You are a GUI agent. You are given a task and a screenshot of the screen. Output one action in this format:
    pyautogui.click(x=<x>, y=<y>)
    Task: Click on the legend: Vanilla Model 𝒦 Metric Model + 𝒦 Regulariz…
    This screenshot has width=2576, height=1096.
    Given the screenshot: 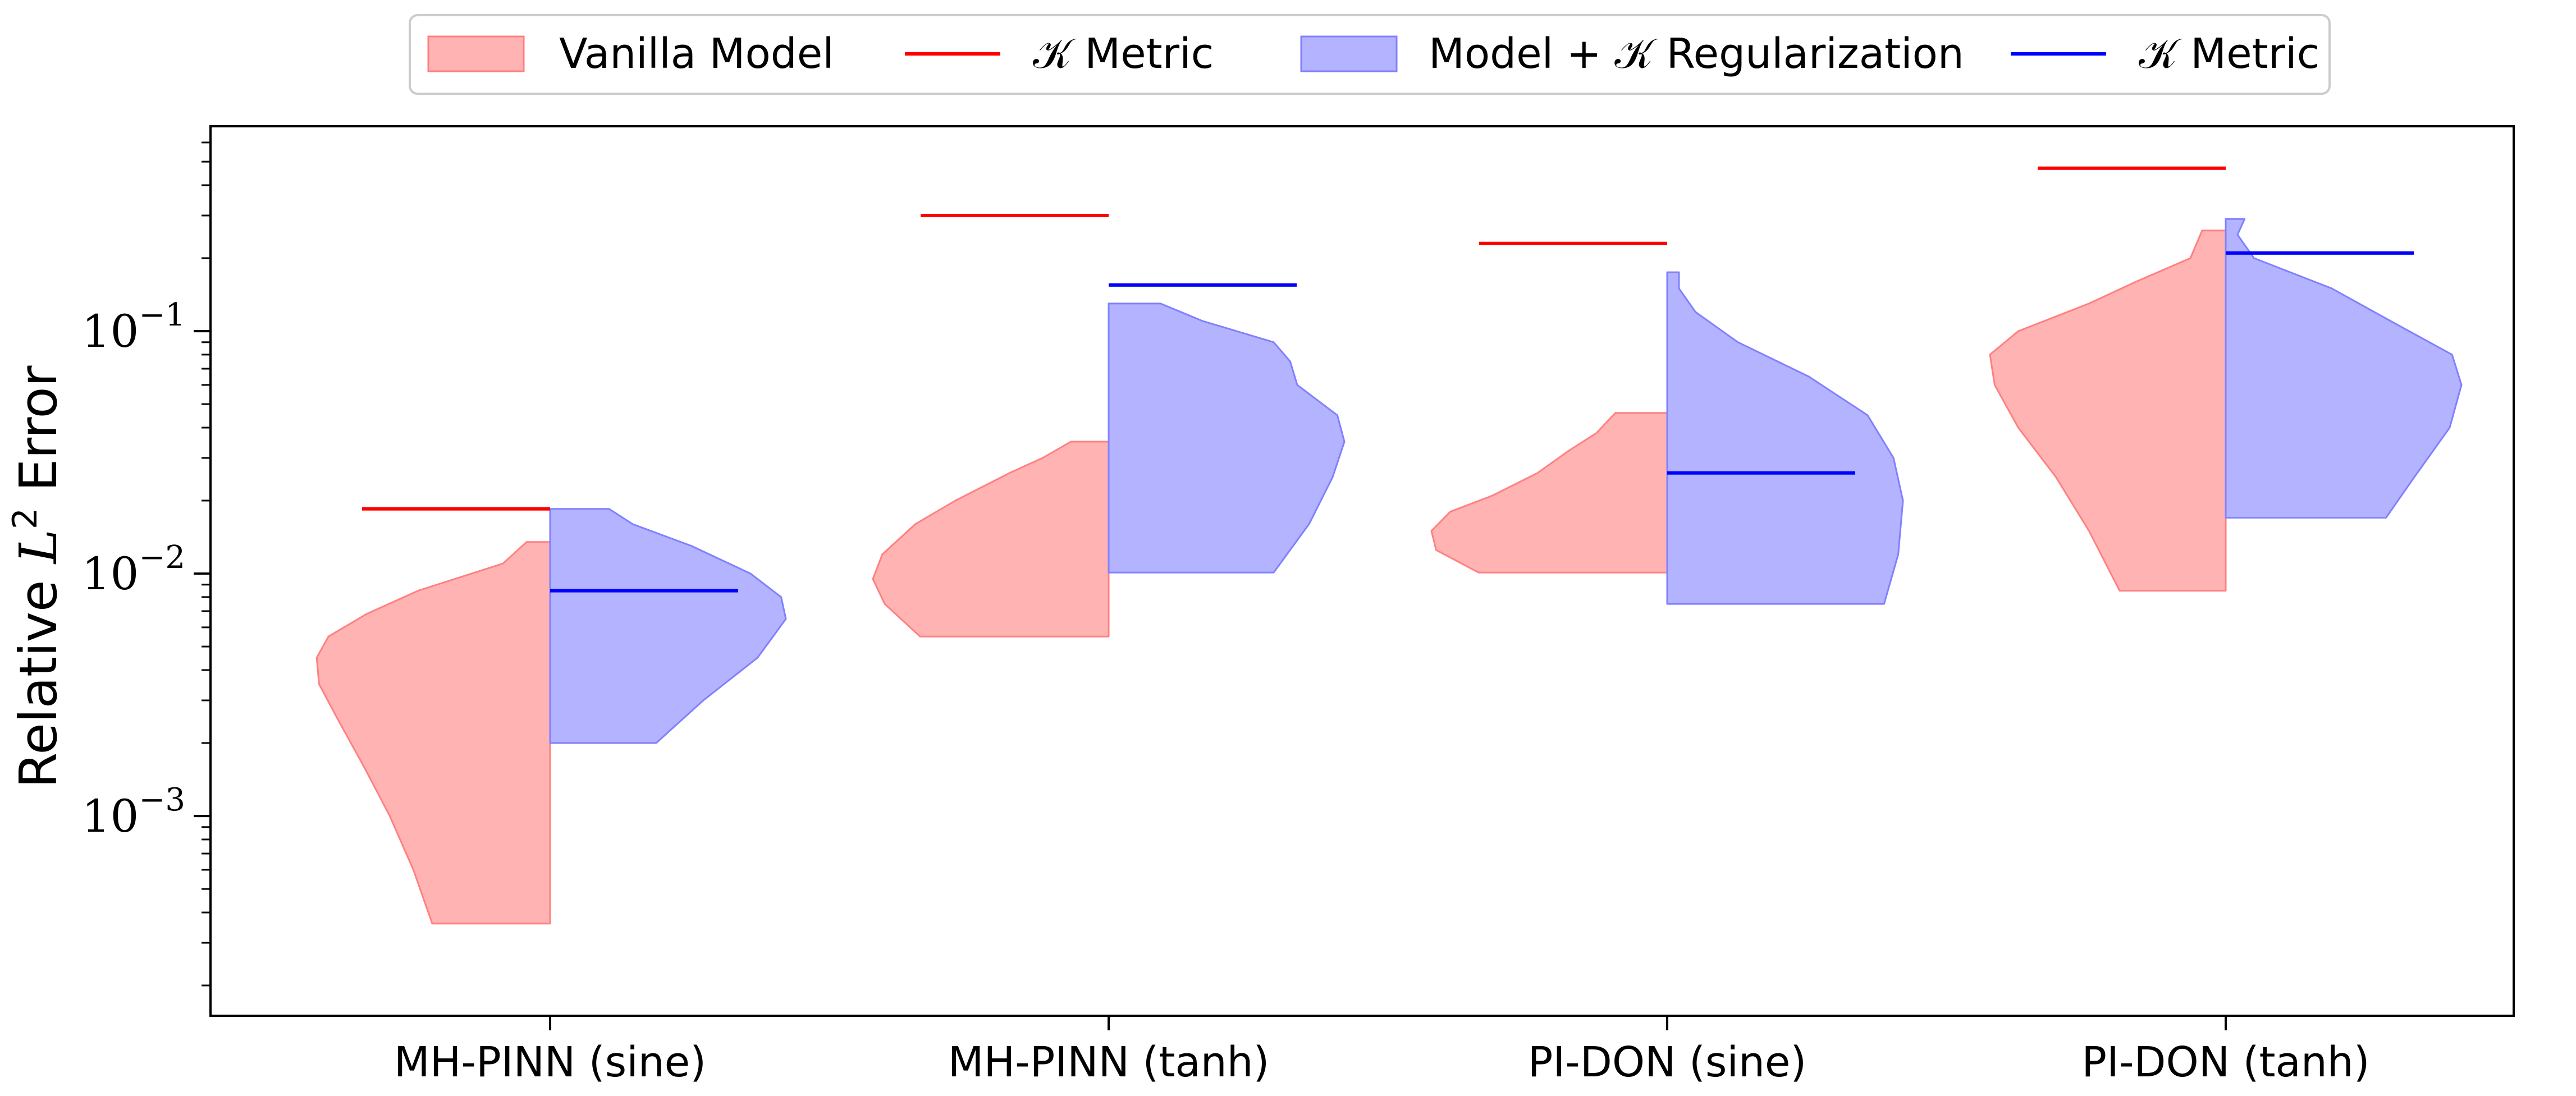 What is the action you would take?
    pyautogui.click(x=1370, y=54)
    